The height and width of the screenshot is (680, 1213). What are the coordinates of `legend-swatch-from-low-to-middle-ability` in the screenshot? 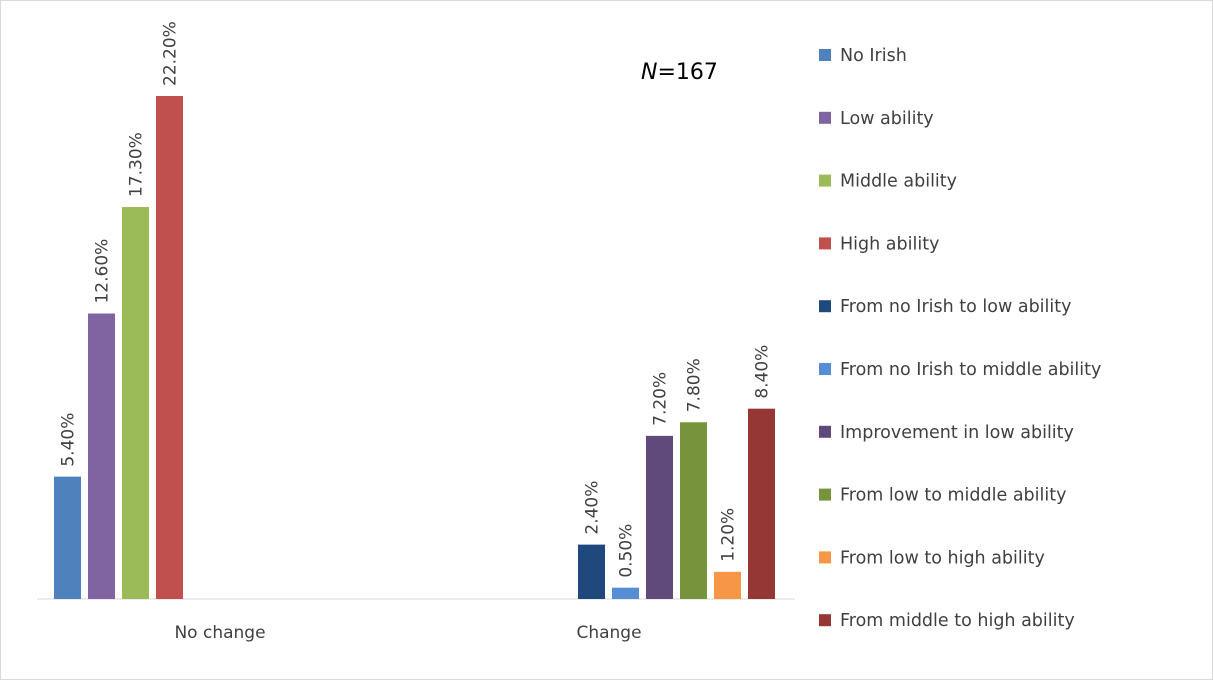 It's located at (825, 494).